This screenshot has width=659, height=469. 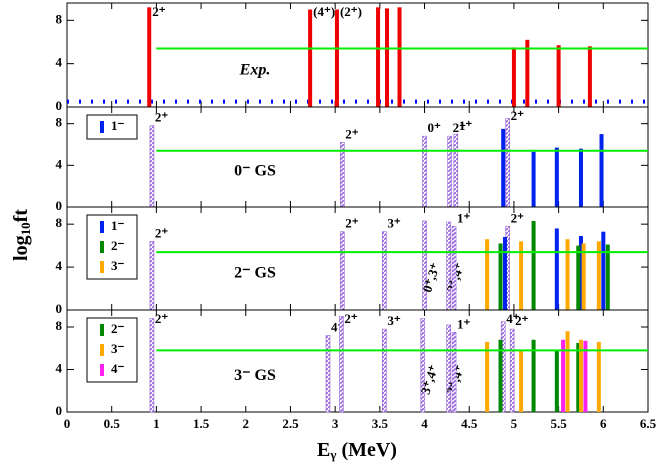 I want to click on x-tick-label: 3, so click(x=335, y=423).